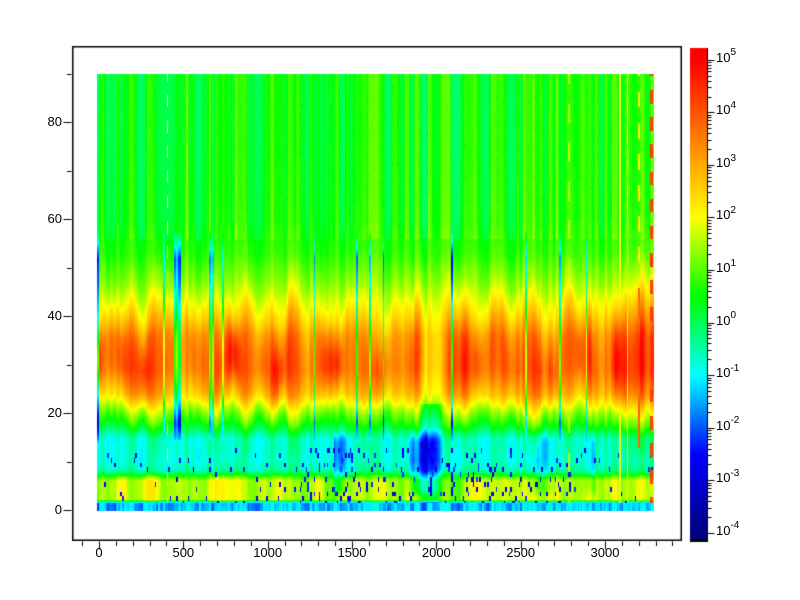 The height and width of the screenshot is (600, 800). Describe the element at coordinates (728, 476) in the screenshot. I see `colorbar-tick-label-1e-3: 10⁻³` at that location.